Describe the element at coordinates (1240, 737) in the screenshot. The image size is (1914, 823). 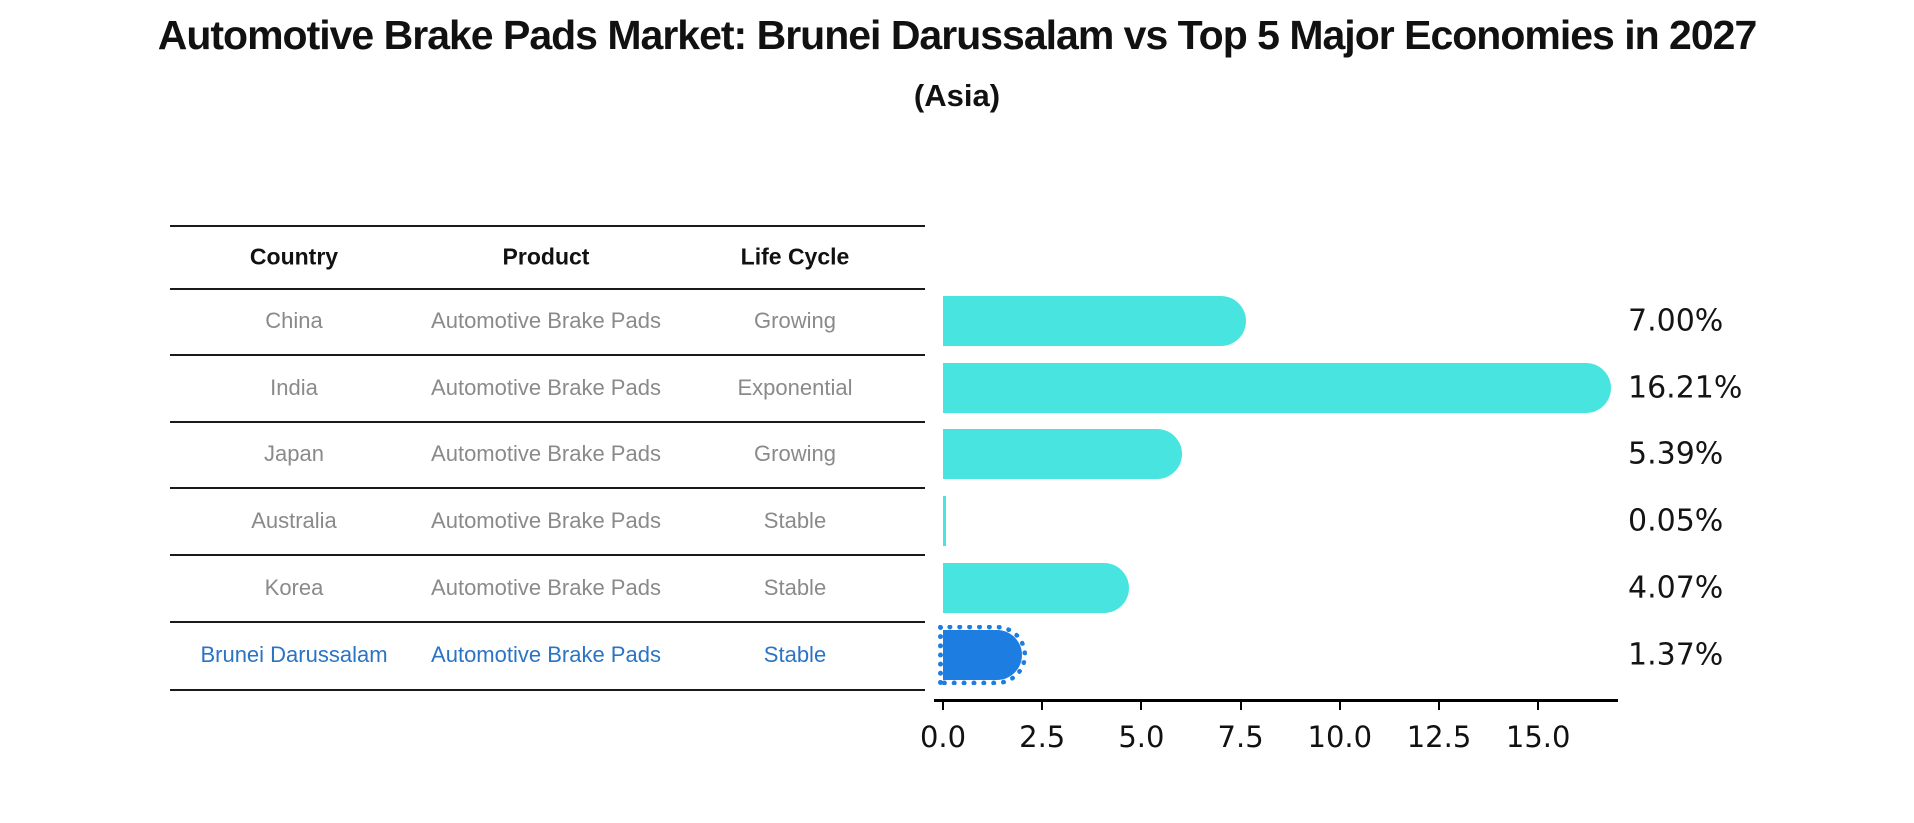
I see `x-axis-tick-label: 7.5` at that location.